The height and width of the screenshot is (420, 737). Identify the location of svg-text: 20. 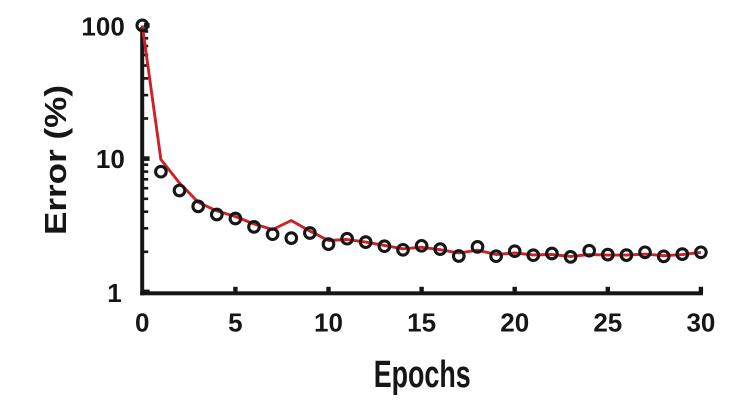
(514, 323).